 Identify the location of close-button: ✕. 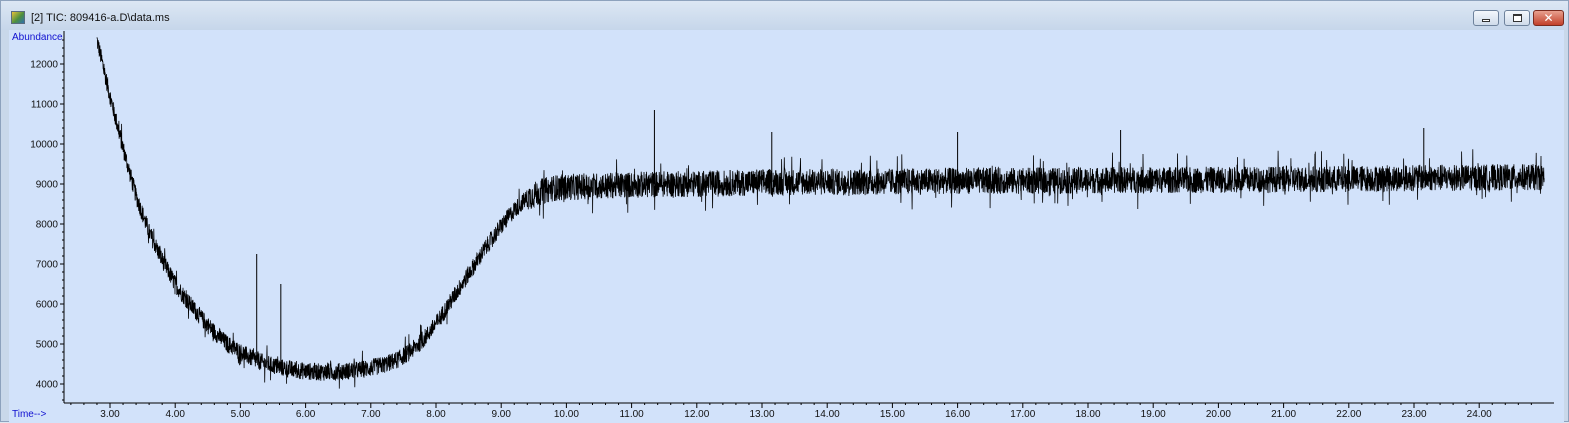
(1548, 18).